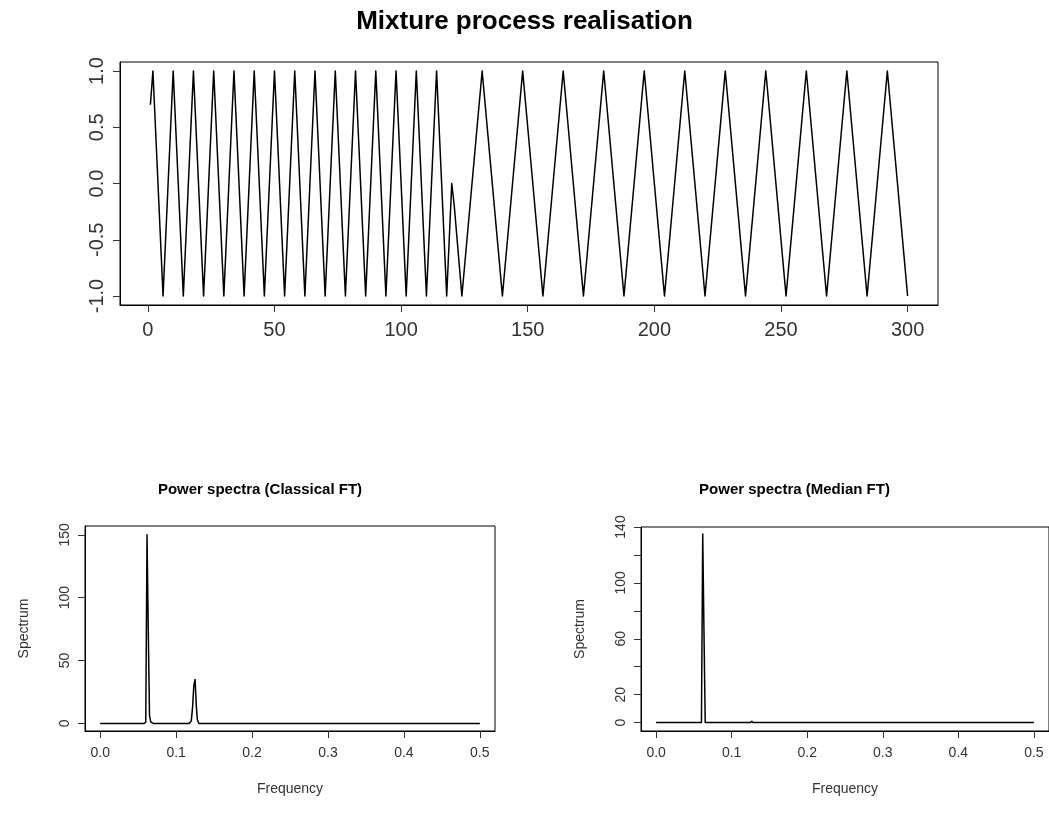  What do you see at coordinates (274, 329) in the screenshot?
I see `x-tick-label: 50` at bounding box center [274, 329].